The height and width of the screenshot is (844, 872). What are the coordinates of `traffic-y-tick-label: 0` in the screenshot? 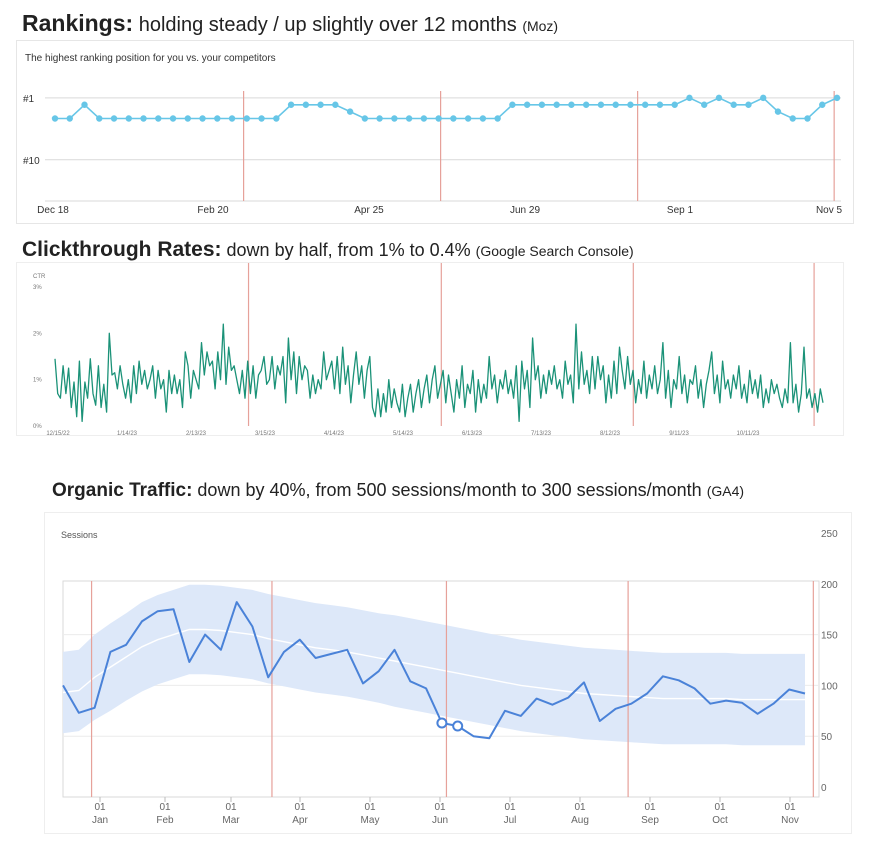 It's located at (824, 788).